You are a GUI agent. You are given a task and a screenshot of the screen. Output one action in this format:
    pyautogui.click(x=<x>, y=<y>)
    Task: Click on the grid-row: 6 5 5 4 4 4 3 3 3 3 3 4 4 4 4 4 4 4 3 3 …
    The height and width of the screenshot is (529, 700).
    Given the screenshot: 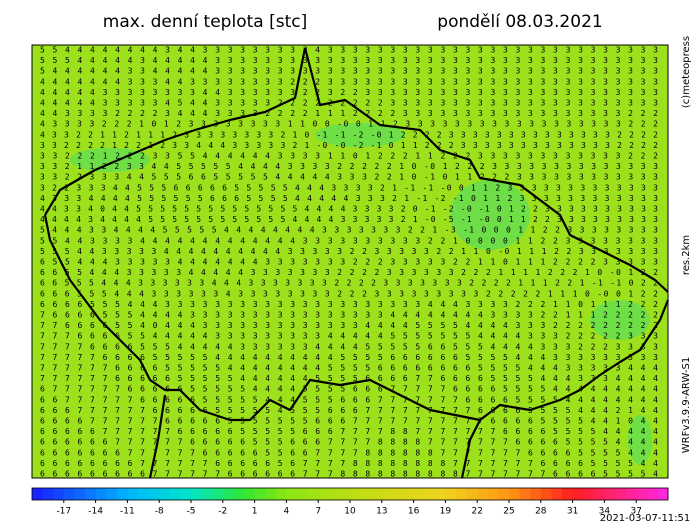 What is the action you would take?
    pyautogui.click(x=349, y=262)
    